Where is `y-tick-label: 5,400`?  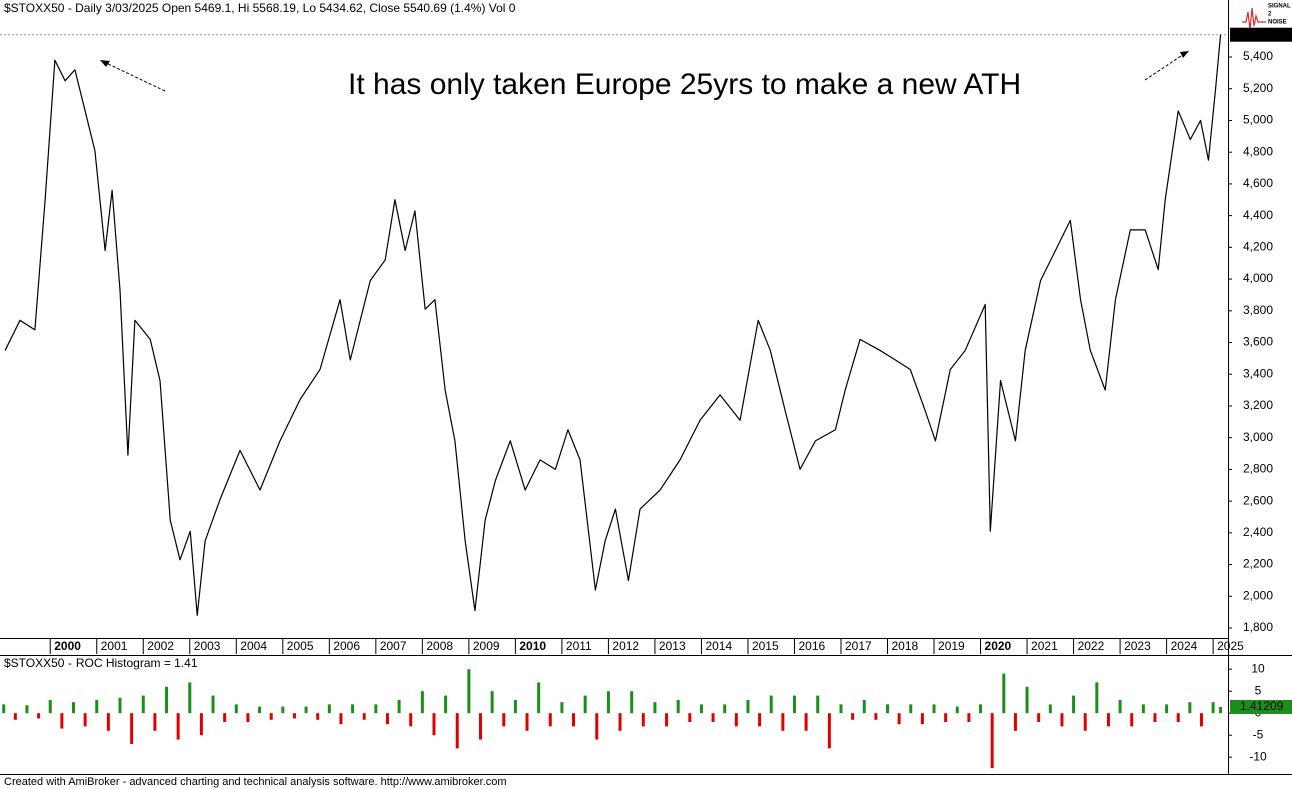
y-tick-label: 5,400 is located at coordinates (1258, 56).